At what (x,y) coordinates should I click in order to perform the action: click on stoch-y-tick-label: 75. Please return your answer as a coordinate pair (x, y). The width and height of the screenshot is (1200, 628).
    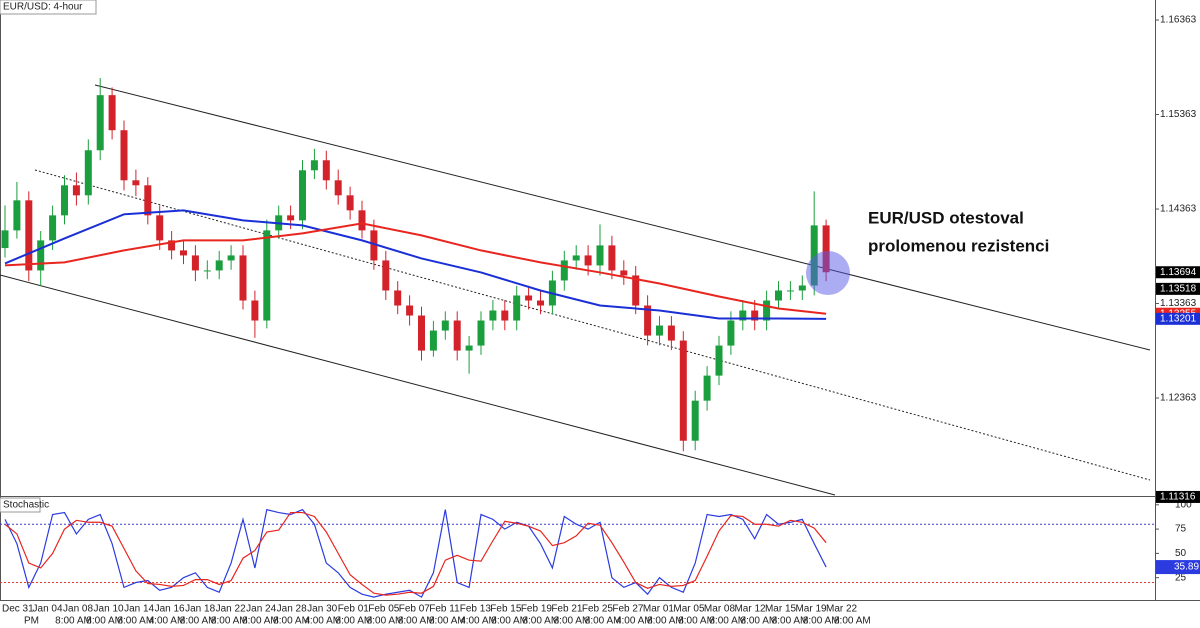
    Looking at the image, I should click on (1181, 529).